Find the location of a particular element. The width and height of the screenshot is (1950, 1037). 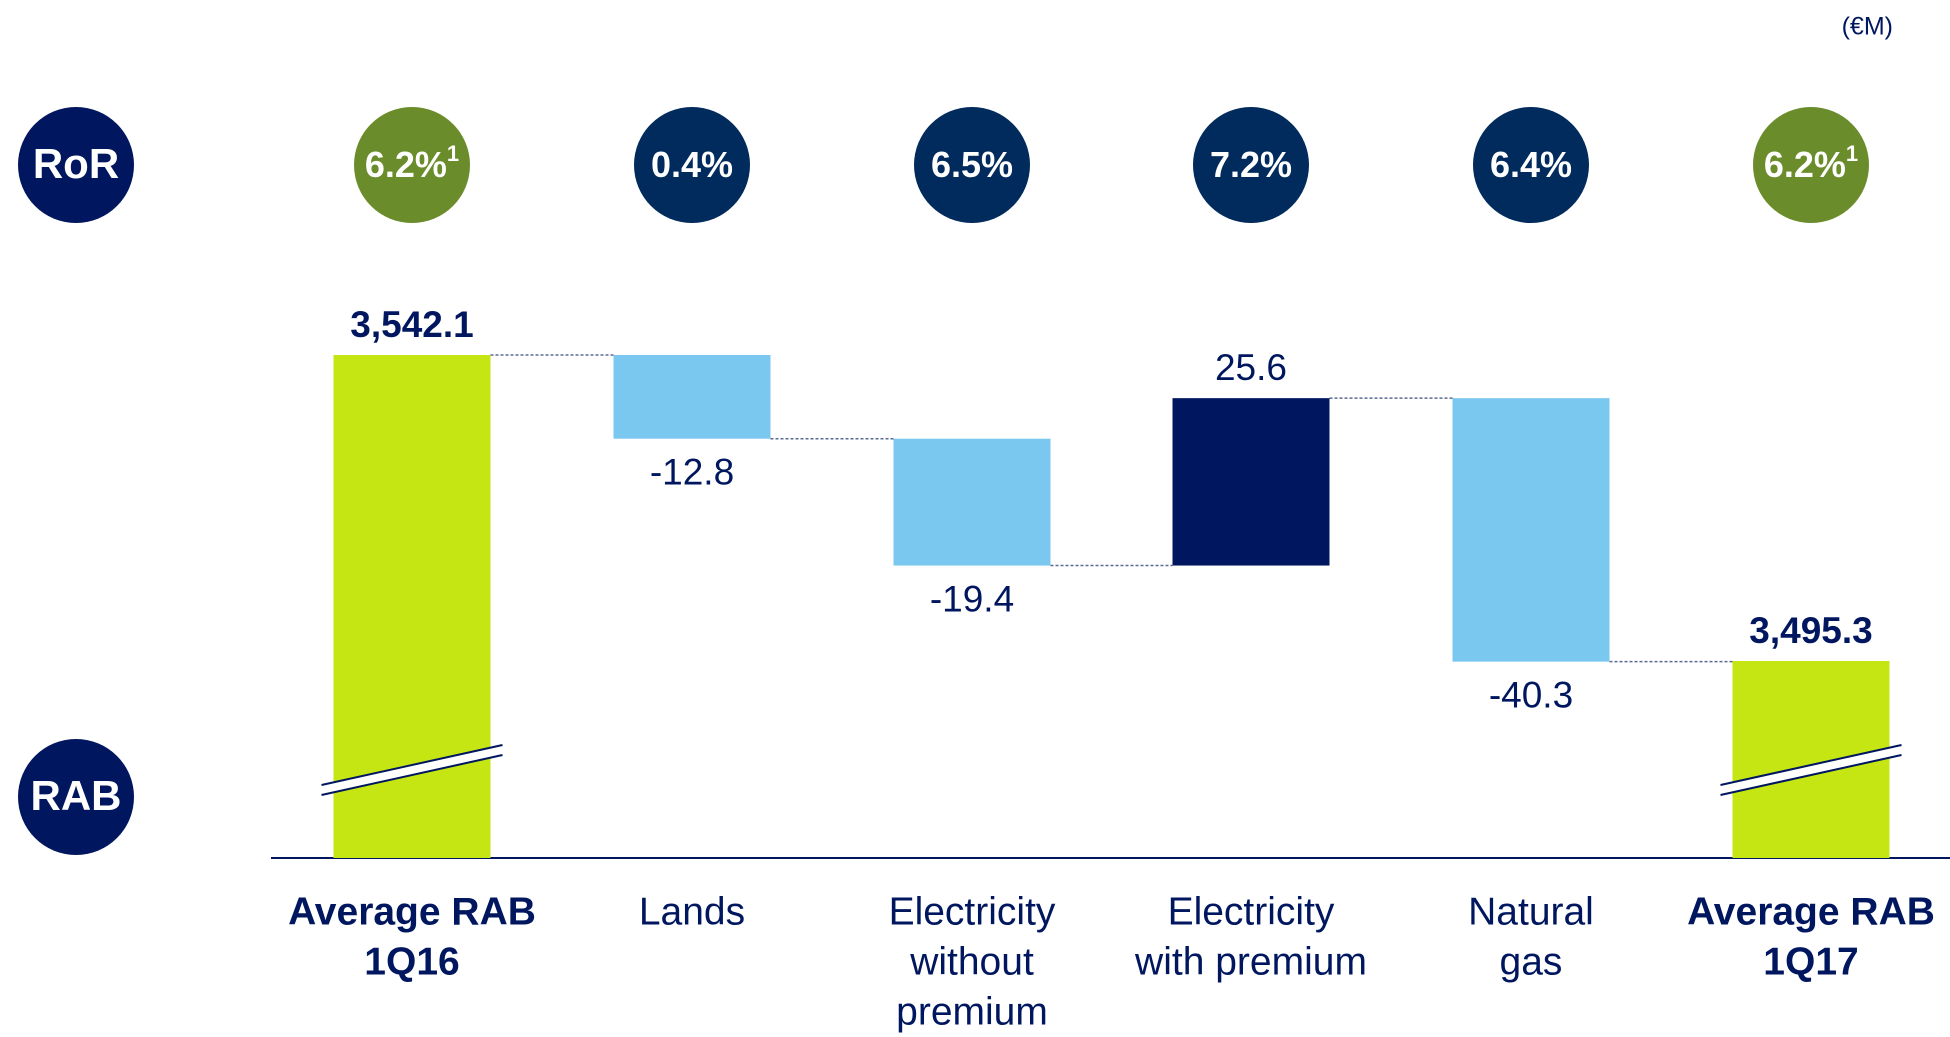

rab-badge is located at coordinates (76, 797).